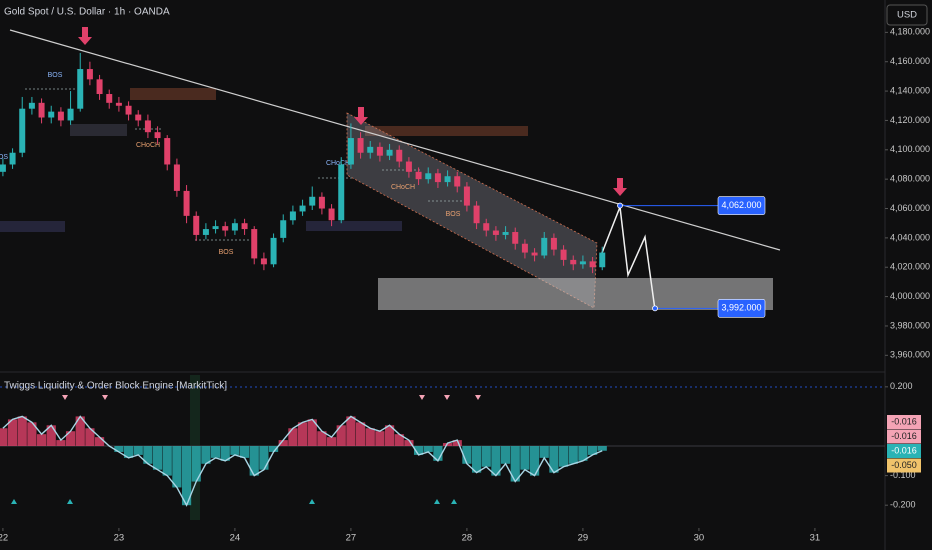  I want to click on y-tick-label: 0.200, so click(901, 386).